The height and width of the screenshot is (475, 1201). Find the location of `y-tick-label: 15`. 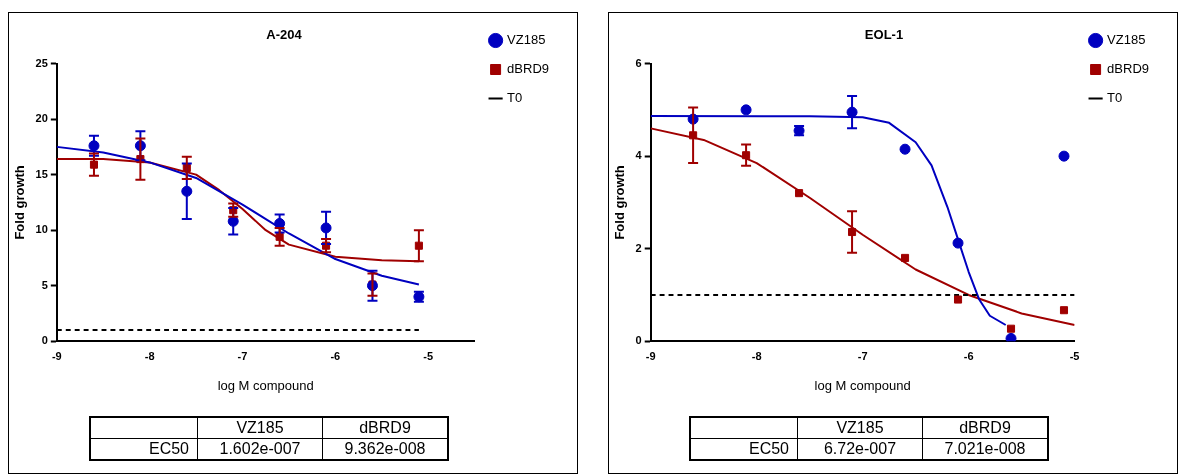

y-tick-label: 15 is located at coordinates (41, 173).